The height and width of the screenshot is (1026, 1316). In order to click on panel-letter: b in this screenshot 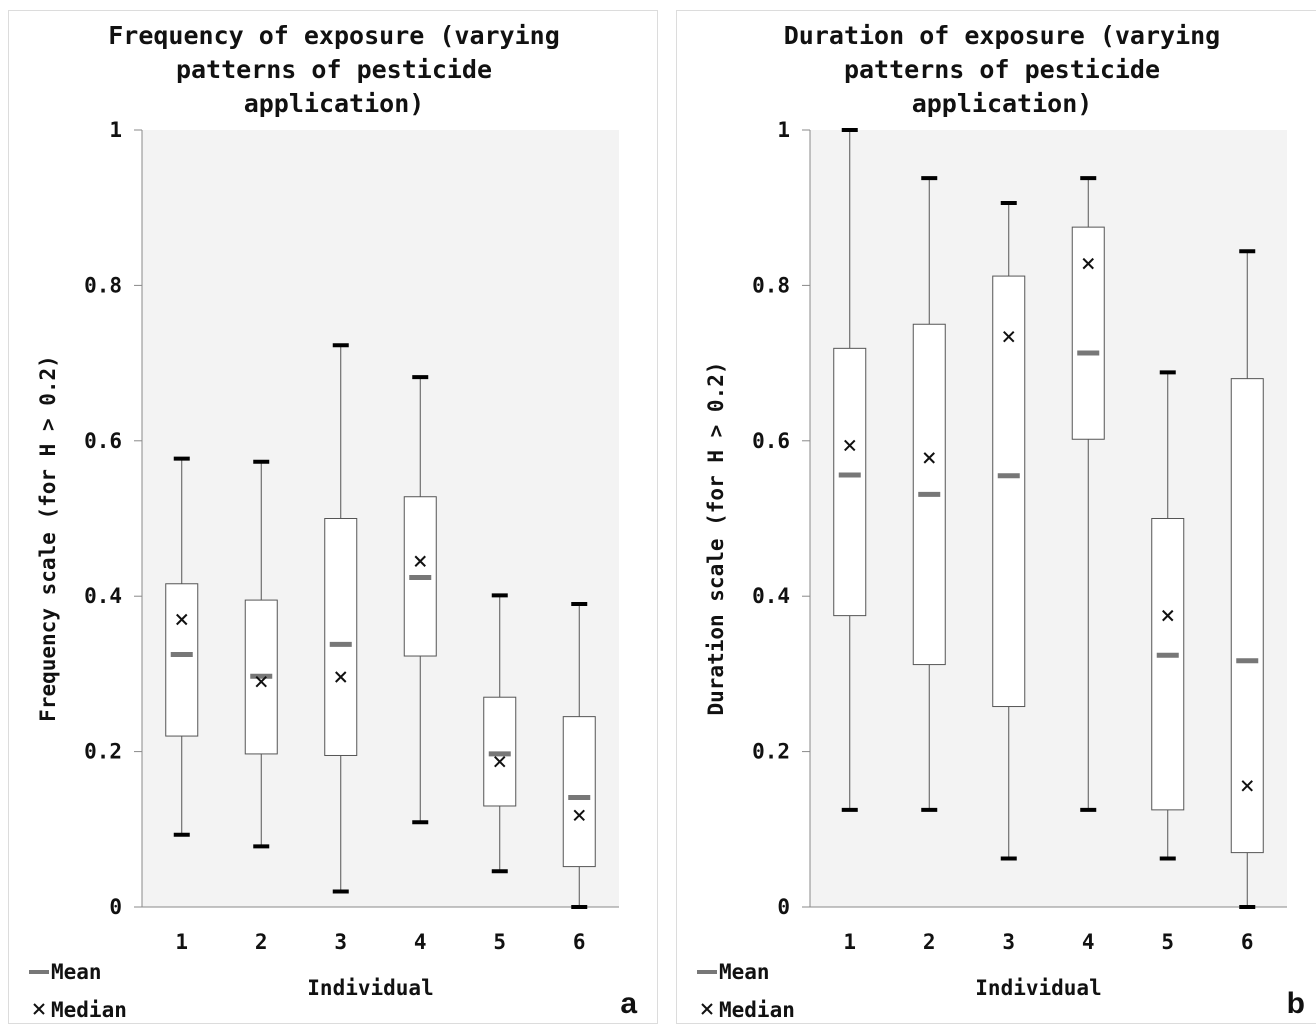, I will do `click(1296, 1003)`.